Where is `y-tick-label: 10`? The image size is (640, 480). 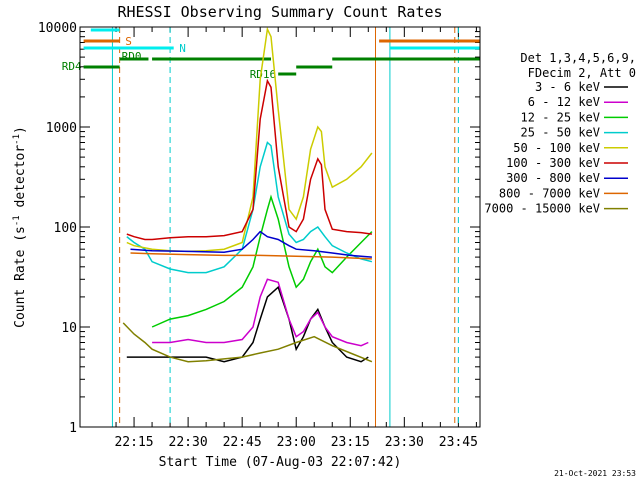 y-tick-label: 10 is located at coordinates (69, 328).